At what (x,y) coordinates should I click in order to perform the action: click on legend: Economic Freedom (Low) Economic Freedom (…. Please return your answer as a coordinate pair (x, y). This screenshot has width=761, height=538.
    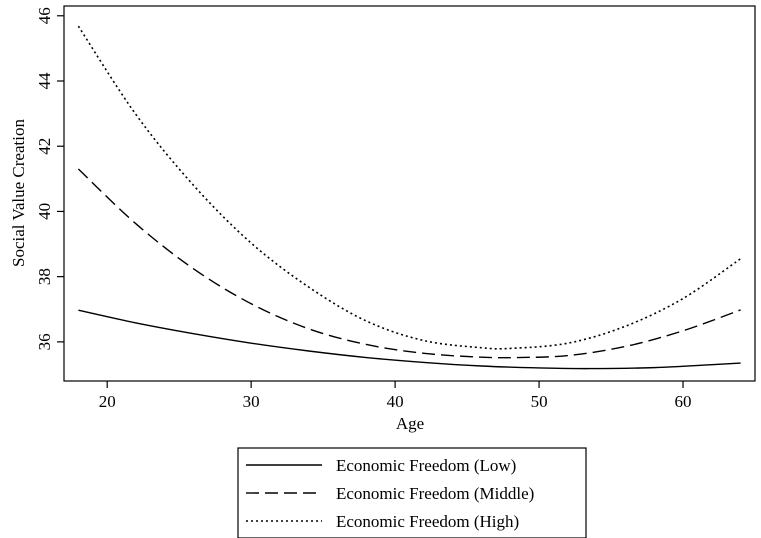
    Looking at the image, I should click on (412, 492).